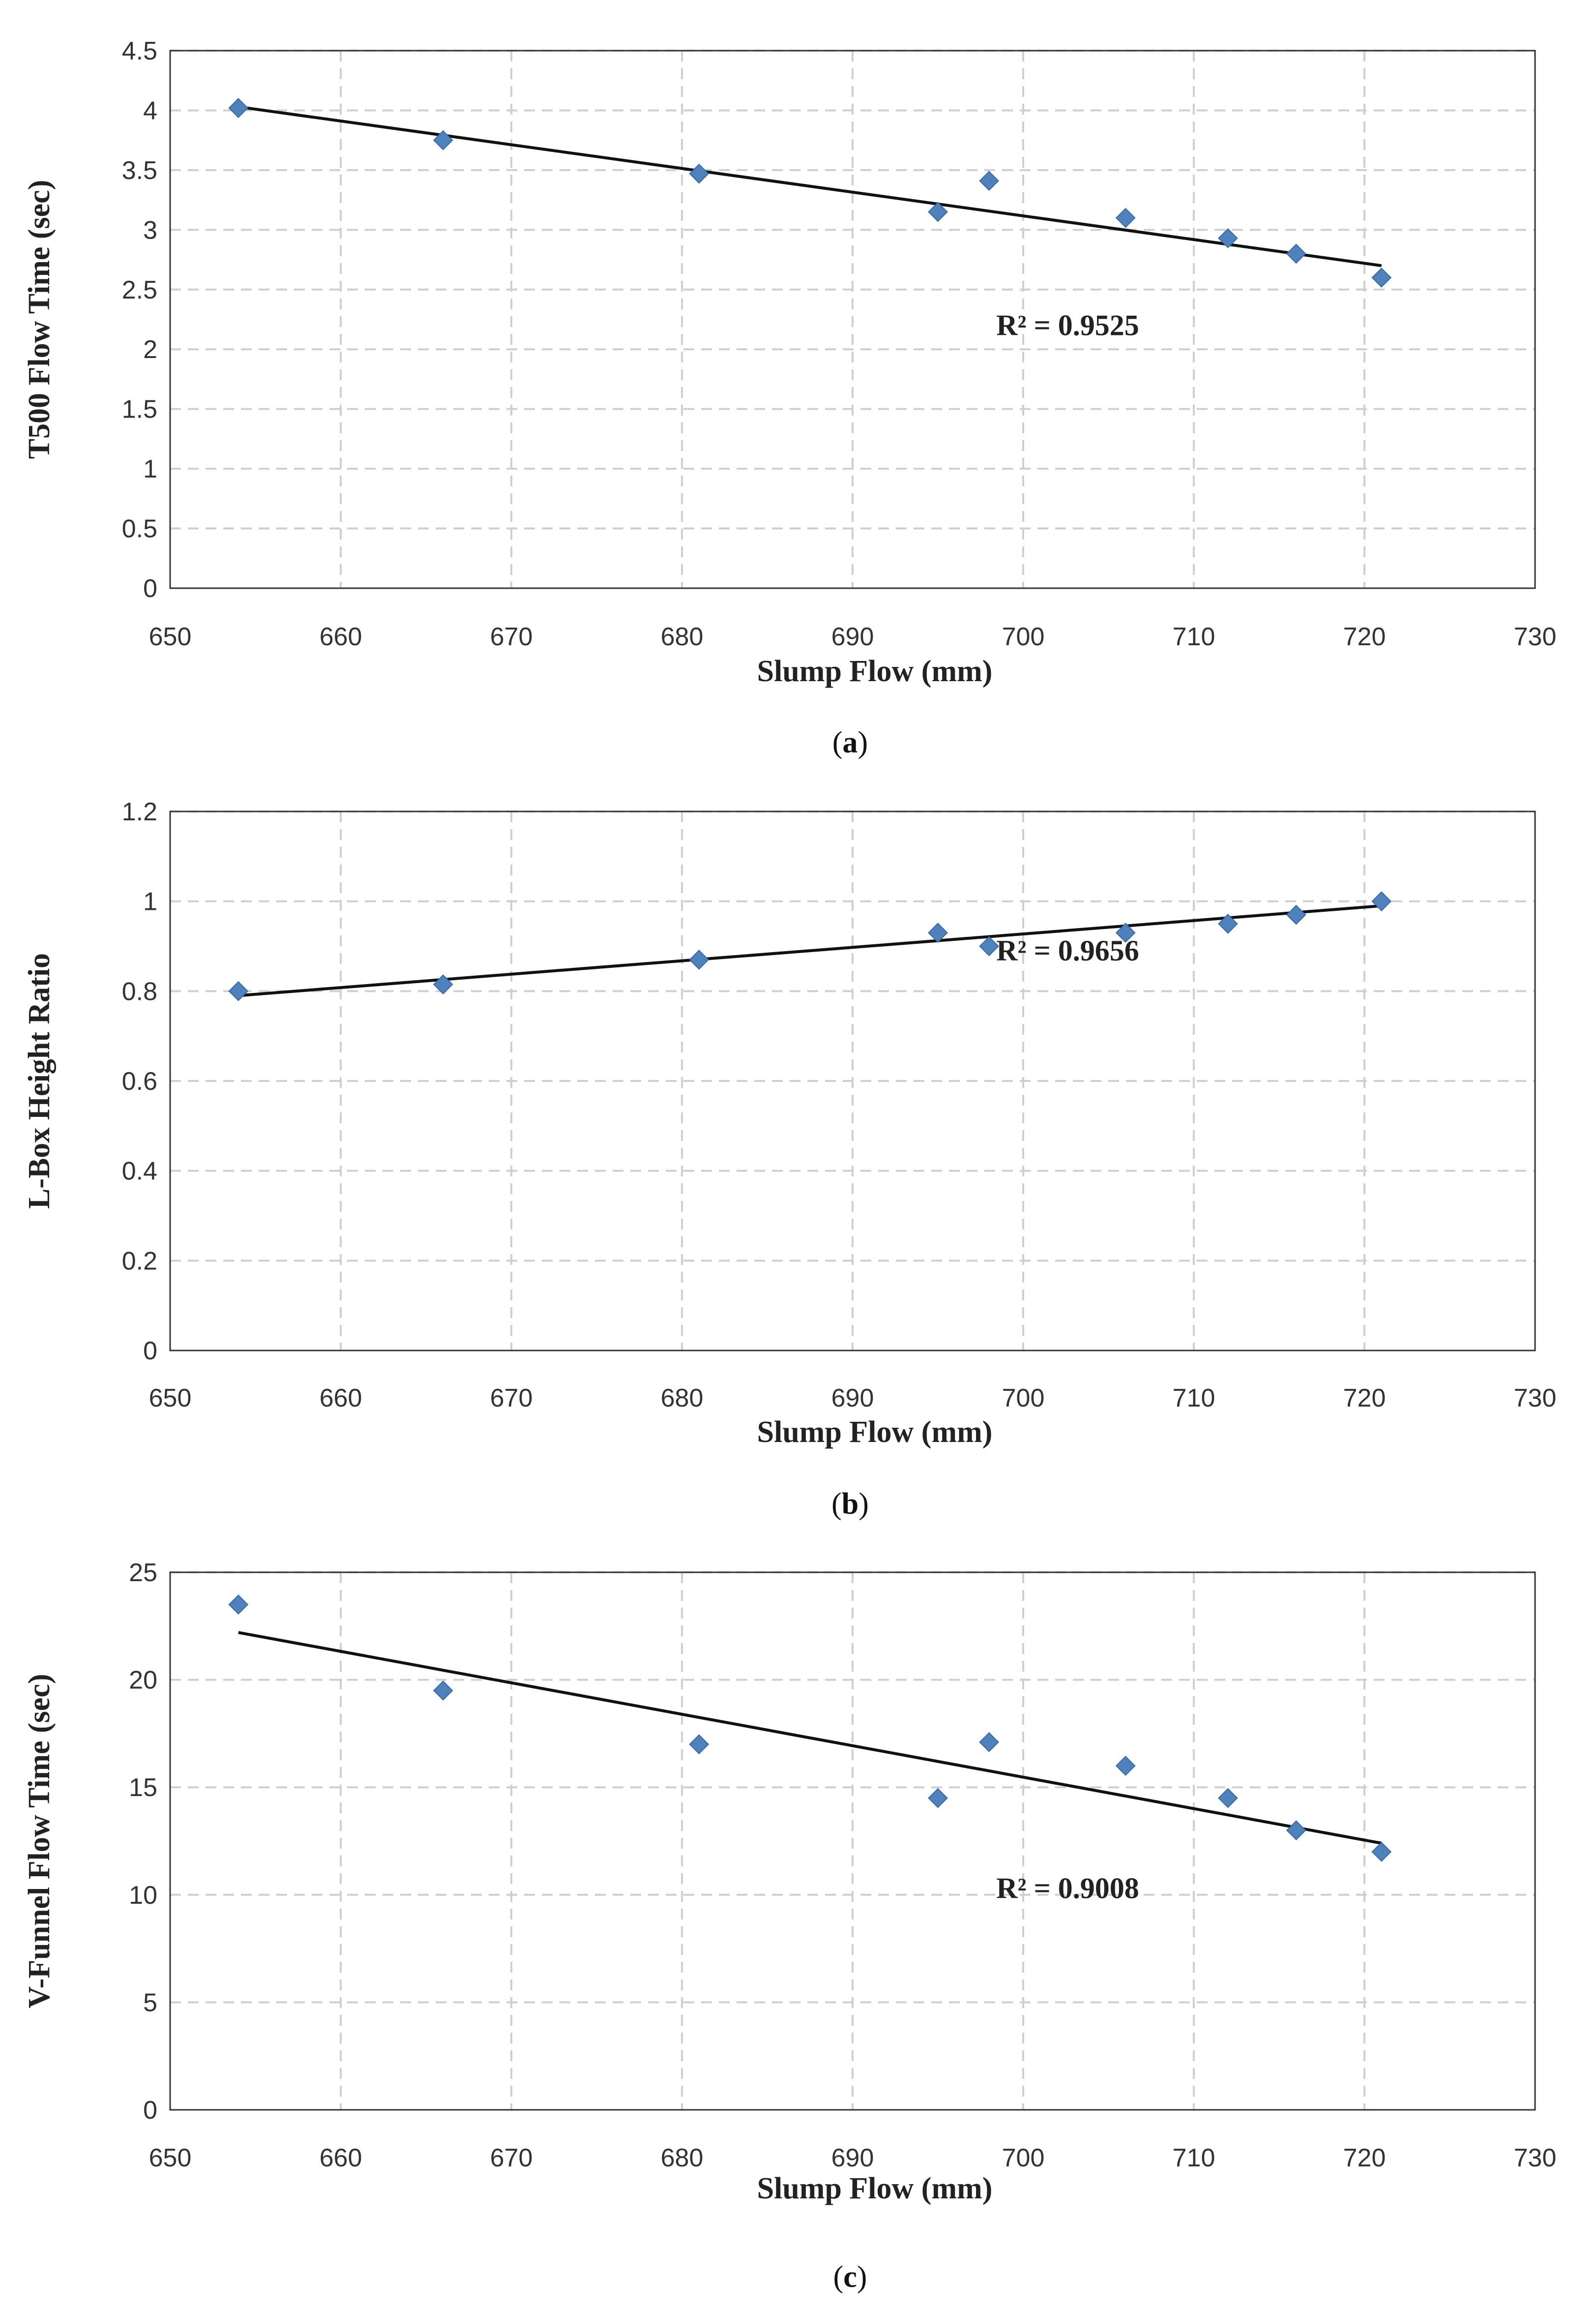  Describe the element at coordinates (150, 349) in the screenshot. I see `y-tick-label: 2` at that location.